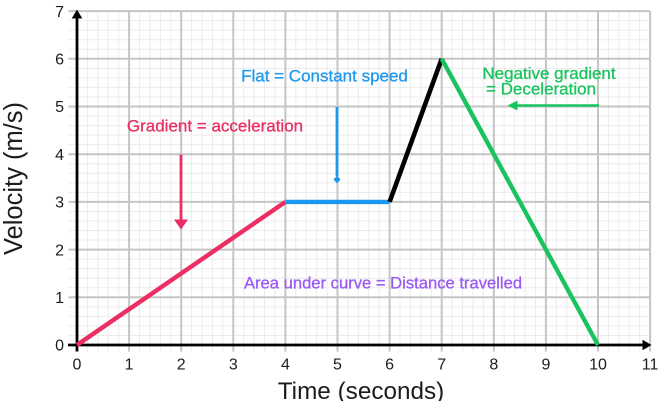  Describe the element at coordinates (383, 283) in the screenshot. I see `svg-text:Area under curve = Distance tr: Area under curve = Distance travelled` at that location.